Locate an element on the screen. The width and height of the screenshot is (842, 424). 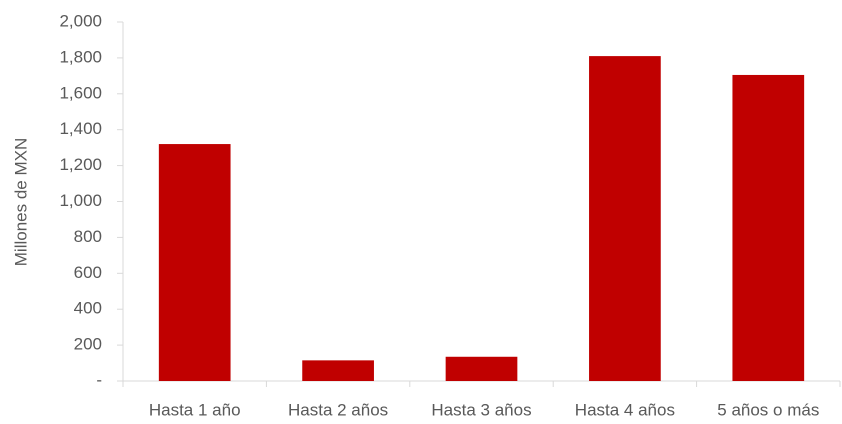
y-tick-label: 1,800 is located at coordinates (80, 56).